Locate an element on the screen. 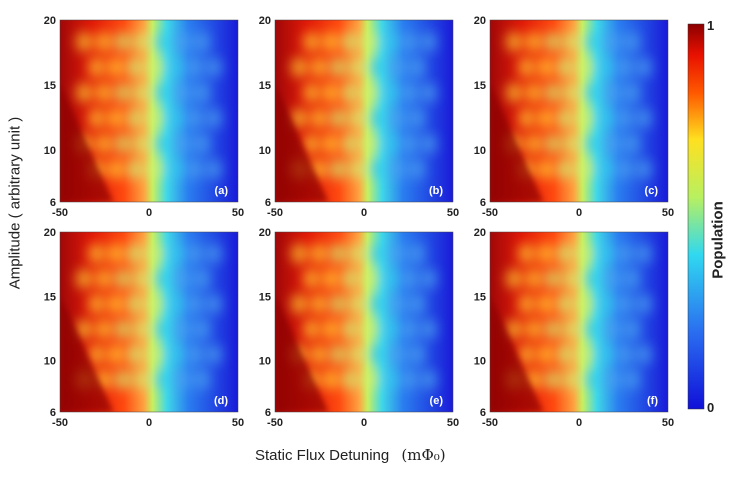  panel-label: (e) is located at coordinates (437, 401).